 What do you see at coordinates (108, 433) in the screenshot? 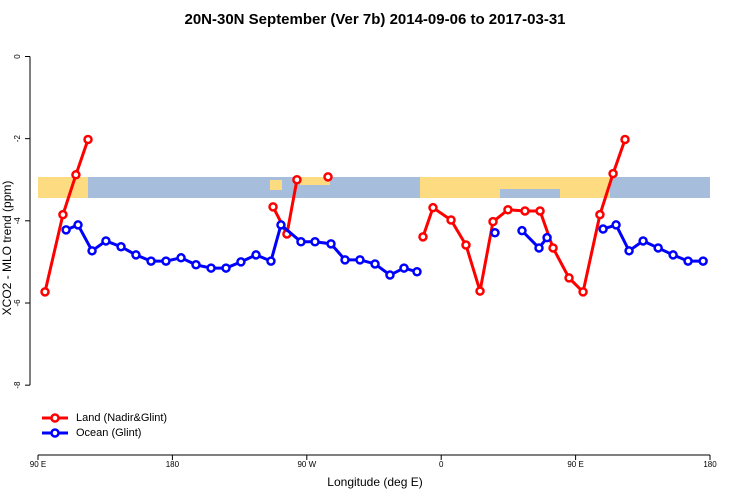
I see `legend-label: Ocean (Glint)` at bounding box center [108, 433].